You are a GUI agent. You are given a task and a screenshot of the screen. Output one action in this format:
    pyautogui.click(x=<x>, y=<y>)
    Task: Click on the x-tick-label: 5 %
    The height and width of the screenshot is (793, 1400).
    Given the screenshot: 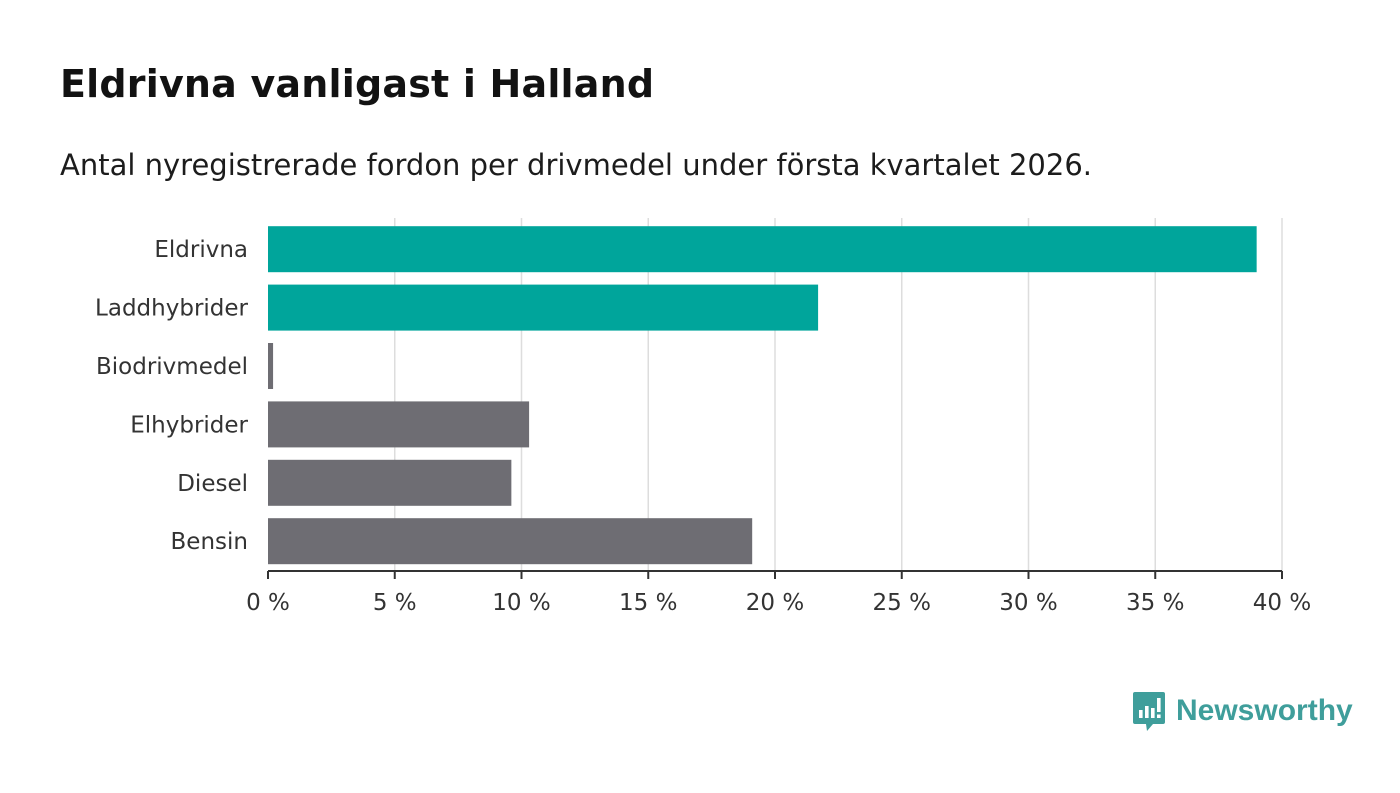 What is the action you would take?
    pyautogui.click(x=395, y=603)
    